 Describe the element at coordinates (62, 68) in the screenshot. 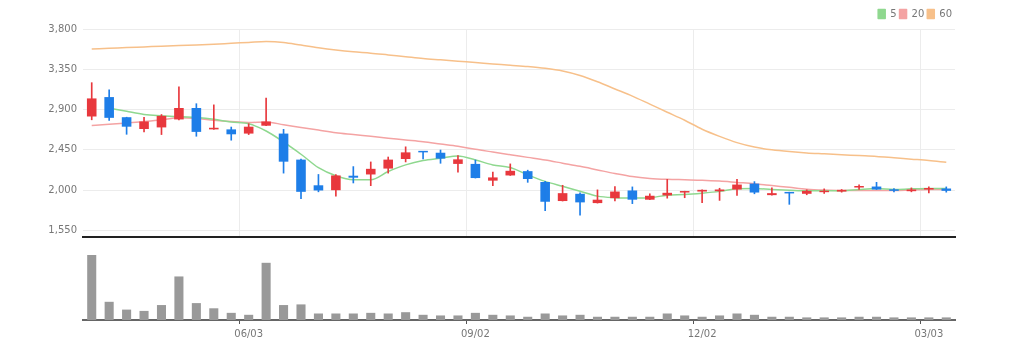

I see `y-tick-label: 3,350` at that location.